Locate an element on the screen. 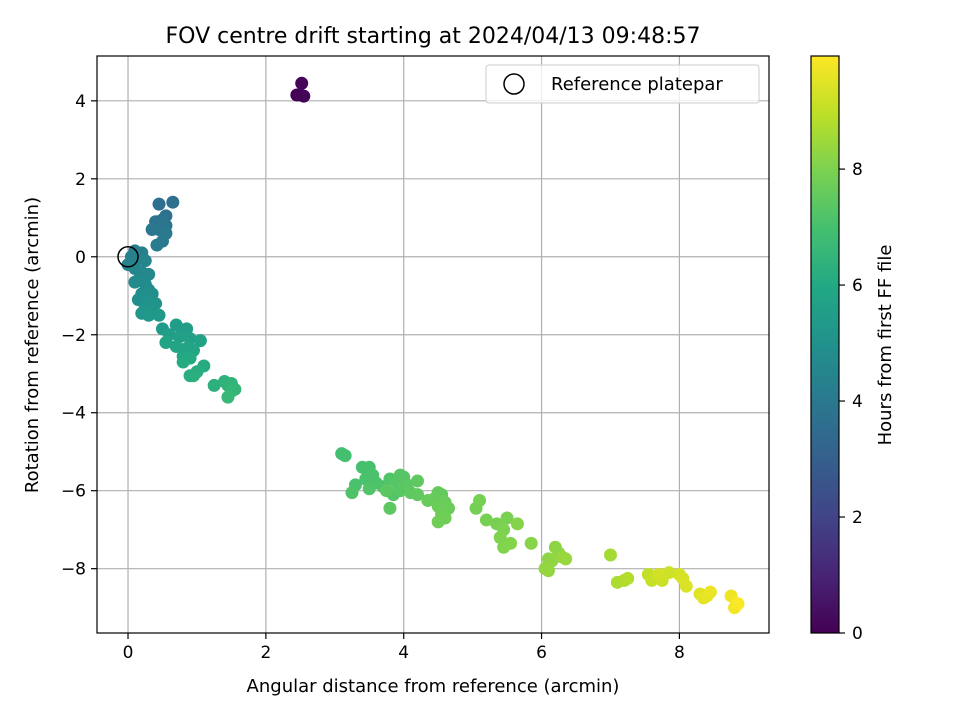 This screenshot has height=720, width=960. y-tick-label: 4 is located at coordinates (80, 102).